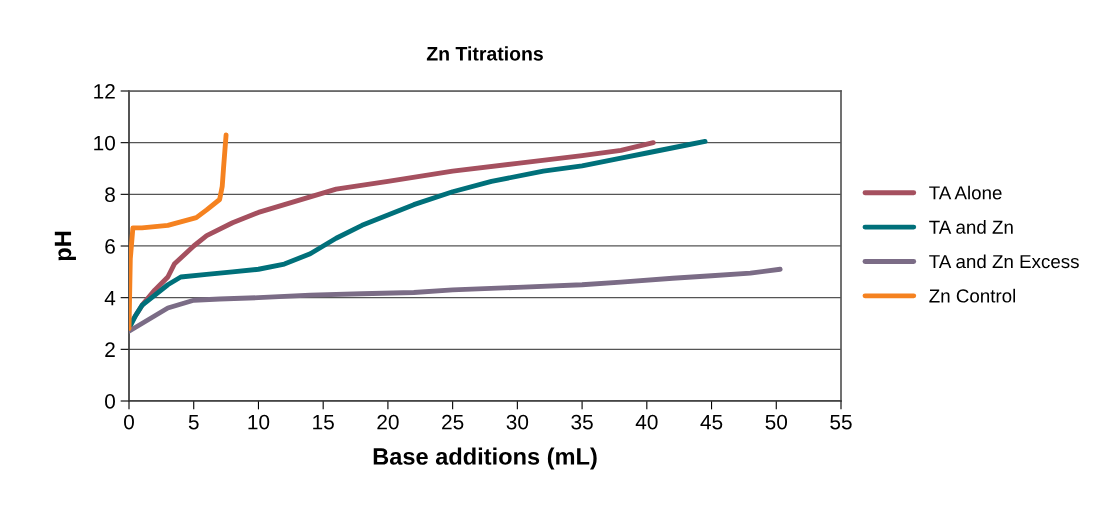 Image resolution: width=1098 pixels, height=516 pixels. I want to click on x-axis-title: Base additions (mL), so click(485, 458).